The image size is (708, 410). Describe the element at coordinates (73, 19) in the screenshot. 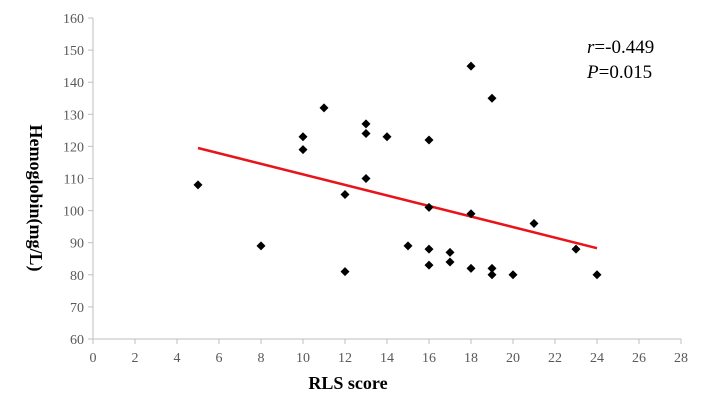

I see `y-tick-label: 160` at that location.